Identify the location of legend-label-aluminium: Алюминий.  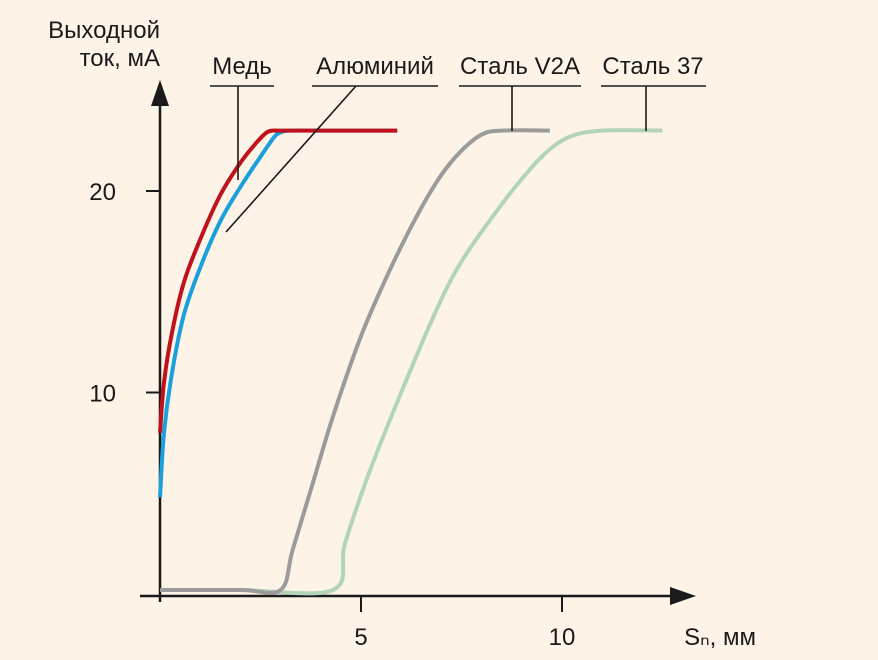
(375, 66).